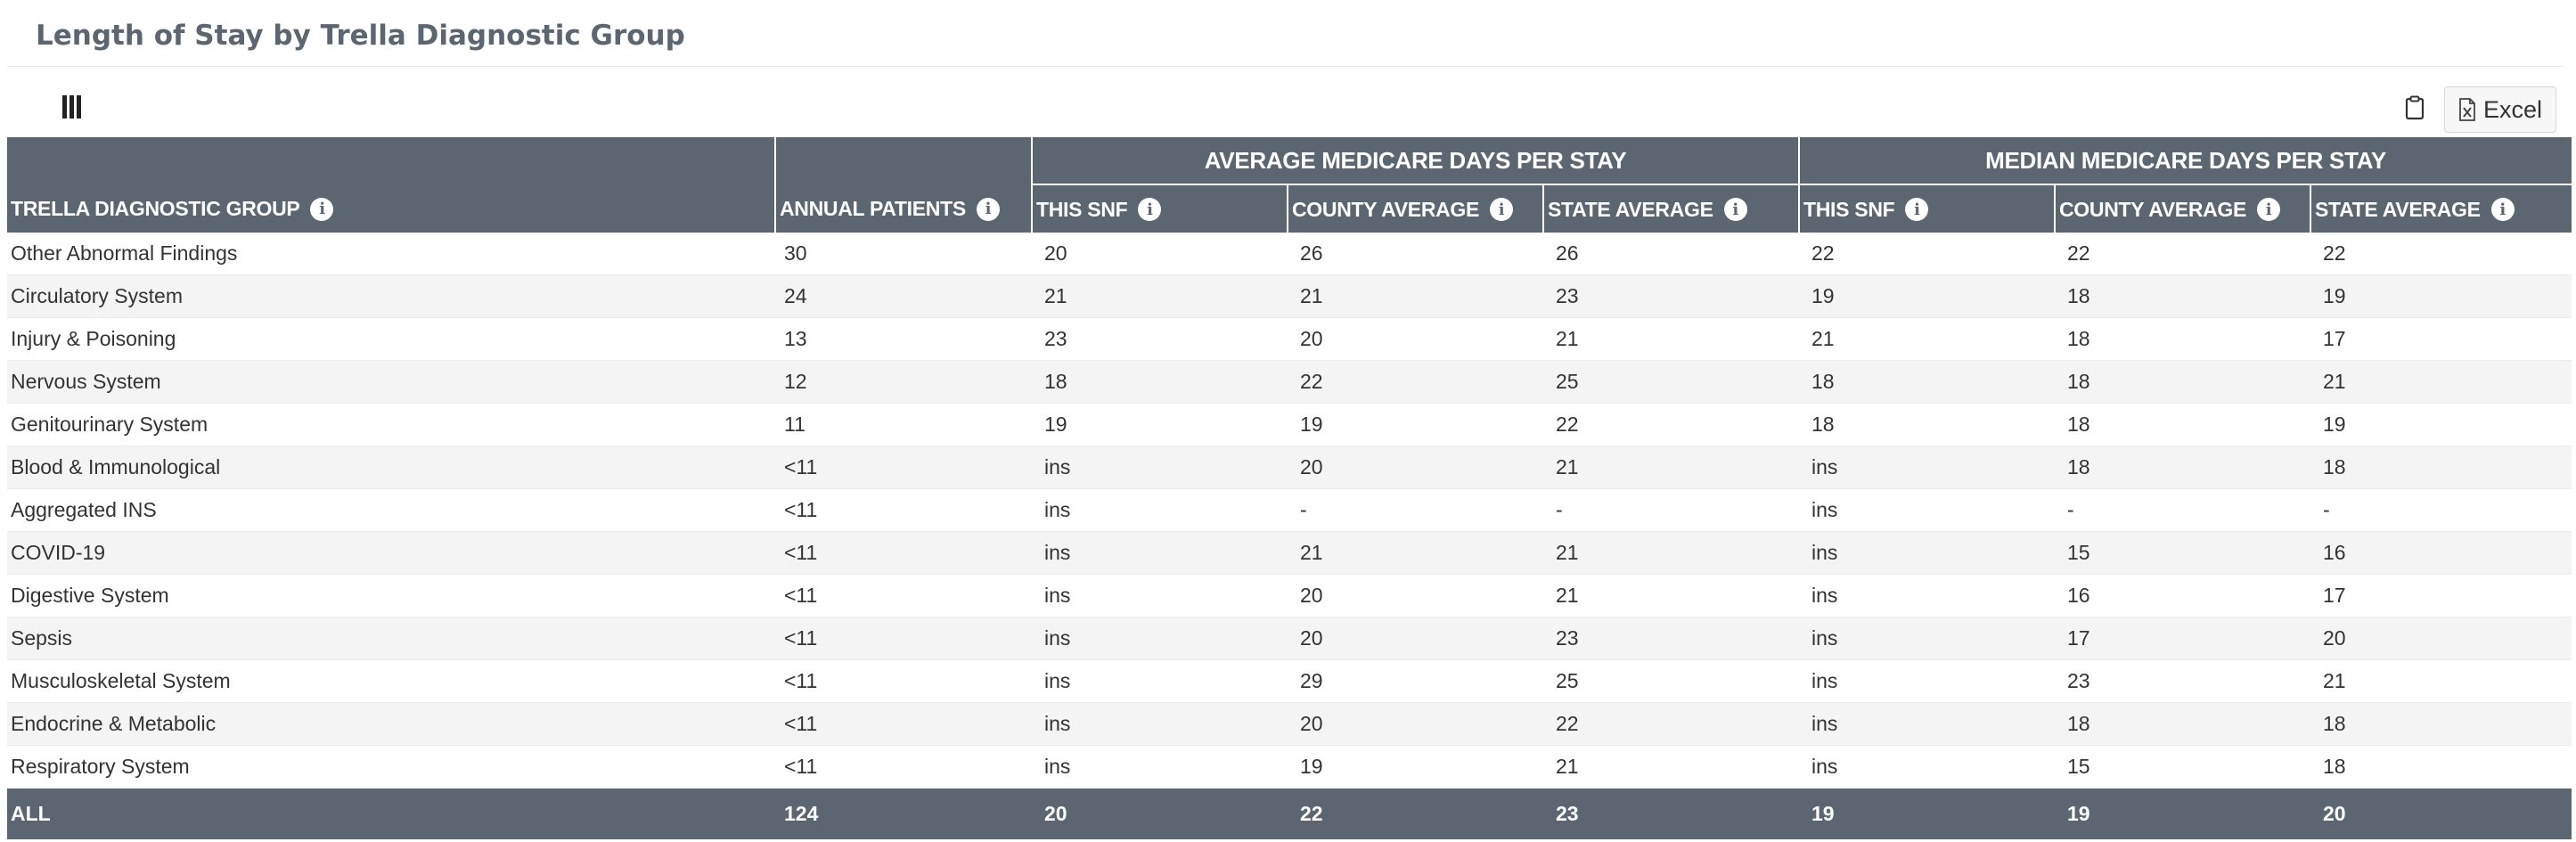  I want to click on table-cell: 12, so click(903, 382).